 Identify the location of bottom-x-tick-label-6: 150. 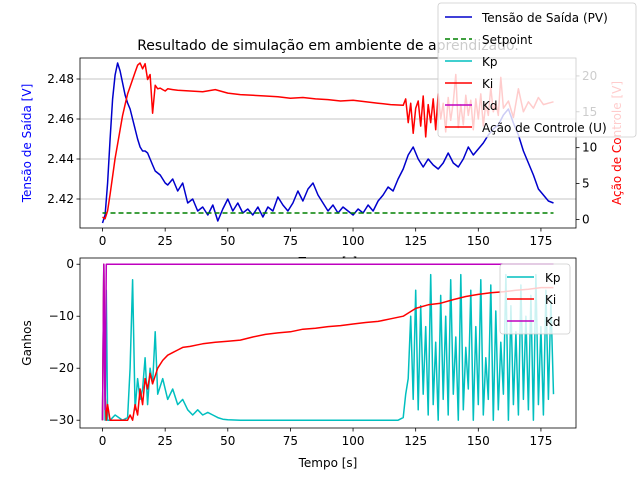
(478, 441).